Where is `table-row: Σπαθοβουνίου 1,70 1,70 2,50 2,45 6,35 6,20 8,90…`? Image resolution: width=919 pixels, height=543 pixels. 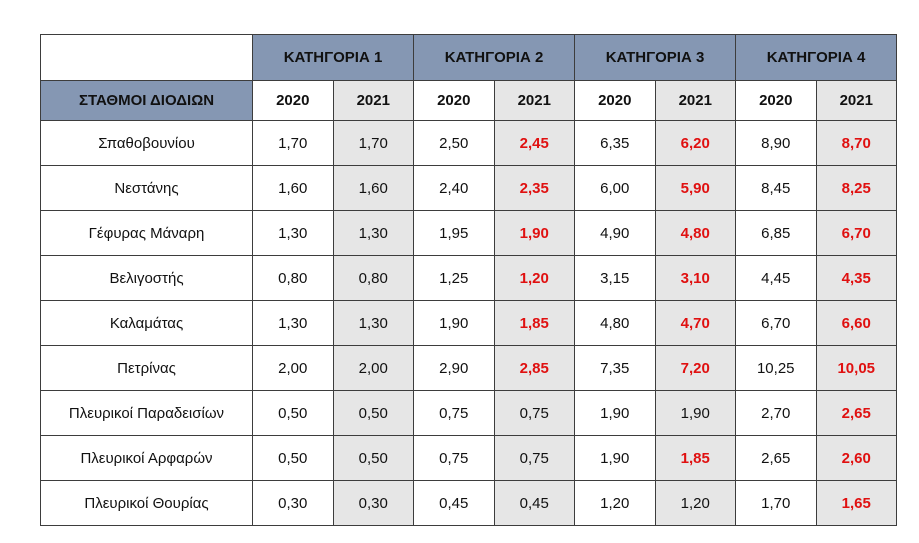
table-row: Σπαθοβουνίου 1,70 1,70 2,50 2,45 6,35 6,20 8,90… is located at coordinates (468, 143).